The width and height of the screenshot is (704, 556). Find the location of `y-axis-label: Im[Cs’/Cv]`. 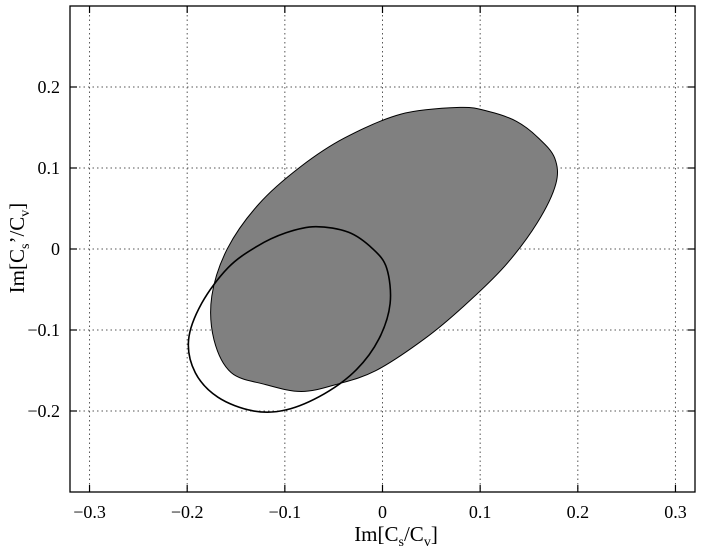

y-axis-label: Im[Cs’/Cv] is located at coordinates (19, 248).